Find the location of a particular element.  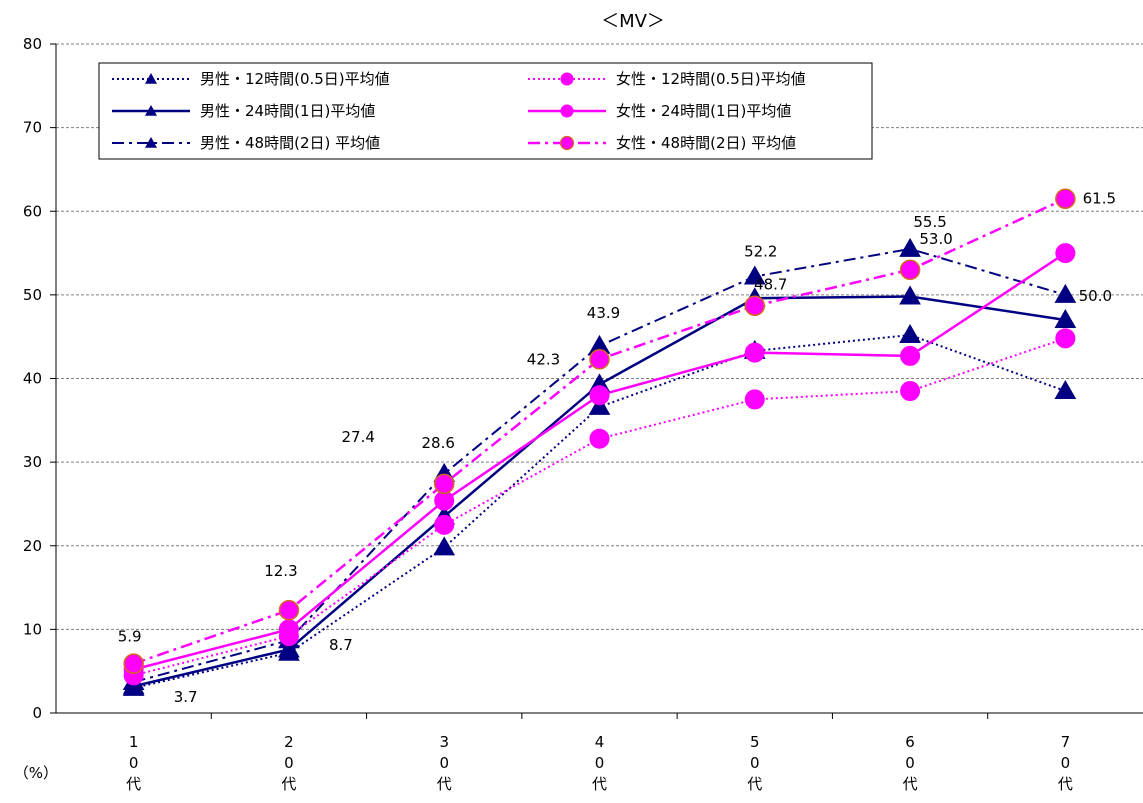

x-axis-ticks: 1 0 代 2 0 代 3 0 代 4 0 代 5 0 代 6 0 代 7 0 代 is located at coordinates (599, 753).